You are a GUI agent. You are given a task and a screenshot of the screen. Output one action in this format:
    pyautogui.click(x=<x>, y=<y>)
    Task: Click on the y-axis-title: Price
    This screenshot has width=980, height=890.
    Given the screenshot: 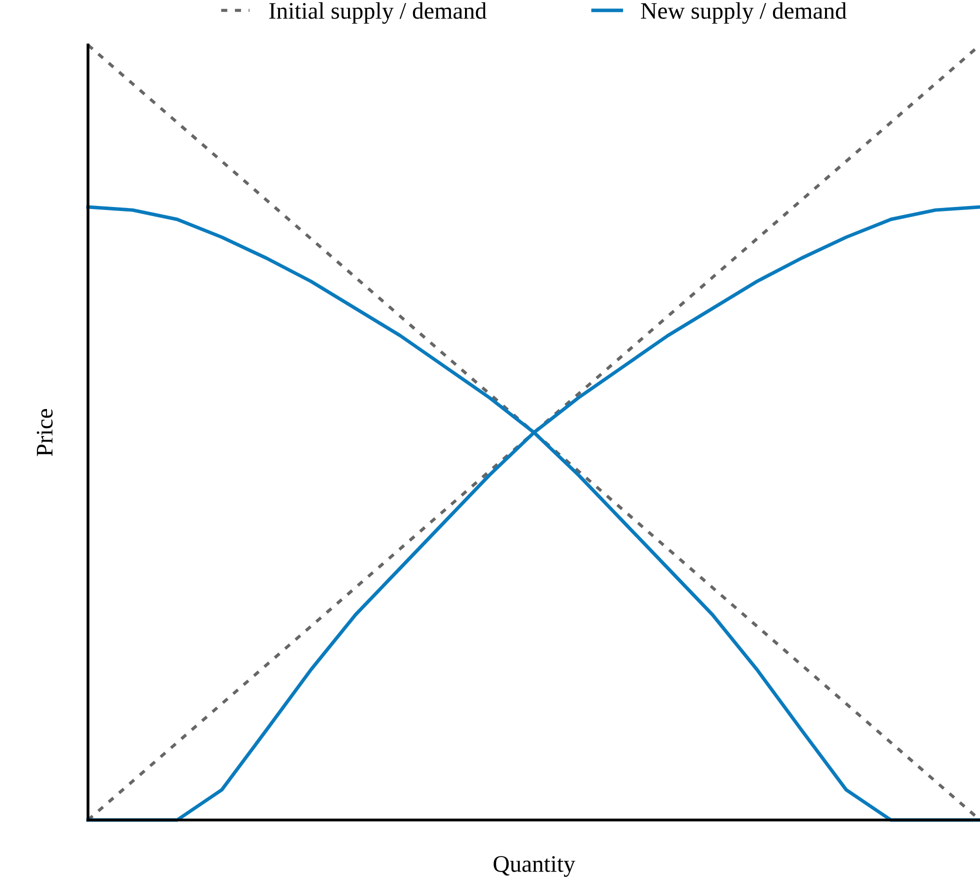 What is the action you would take?
    pyautogui.click(x=44, y=432)
    